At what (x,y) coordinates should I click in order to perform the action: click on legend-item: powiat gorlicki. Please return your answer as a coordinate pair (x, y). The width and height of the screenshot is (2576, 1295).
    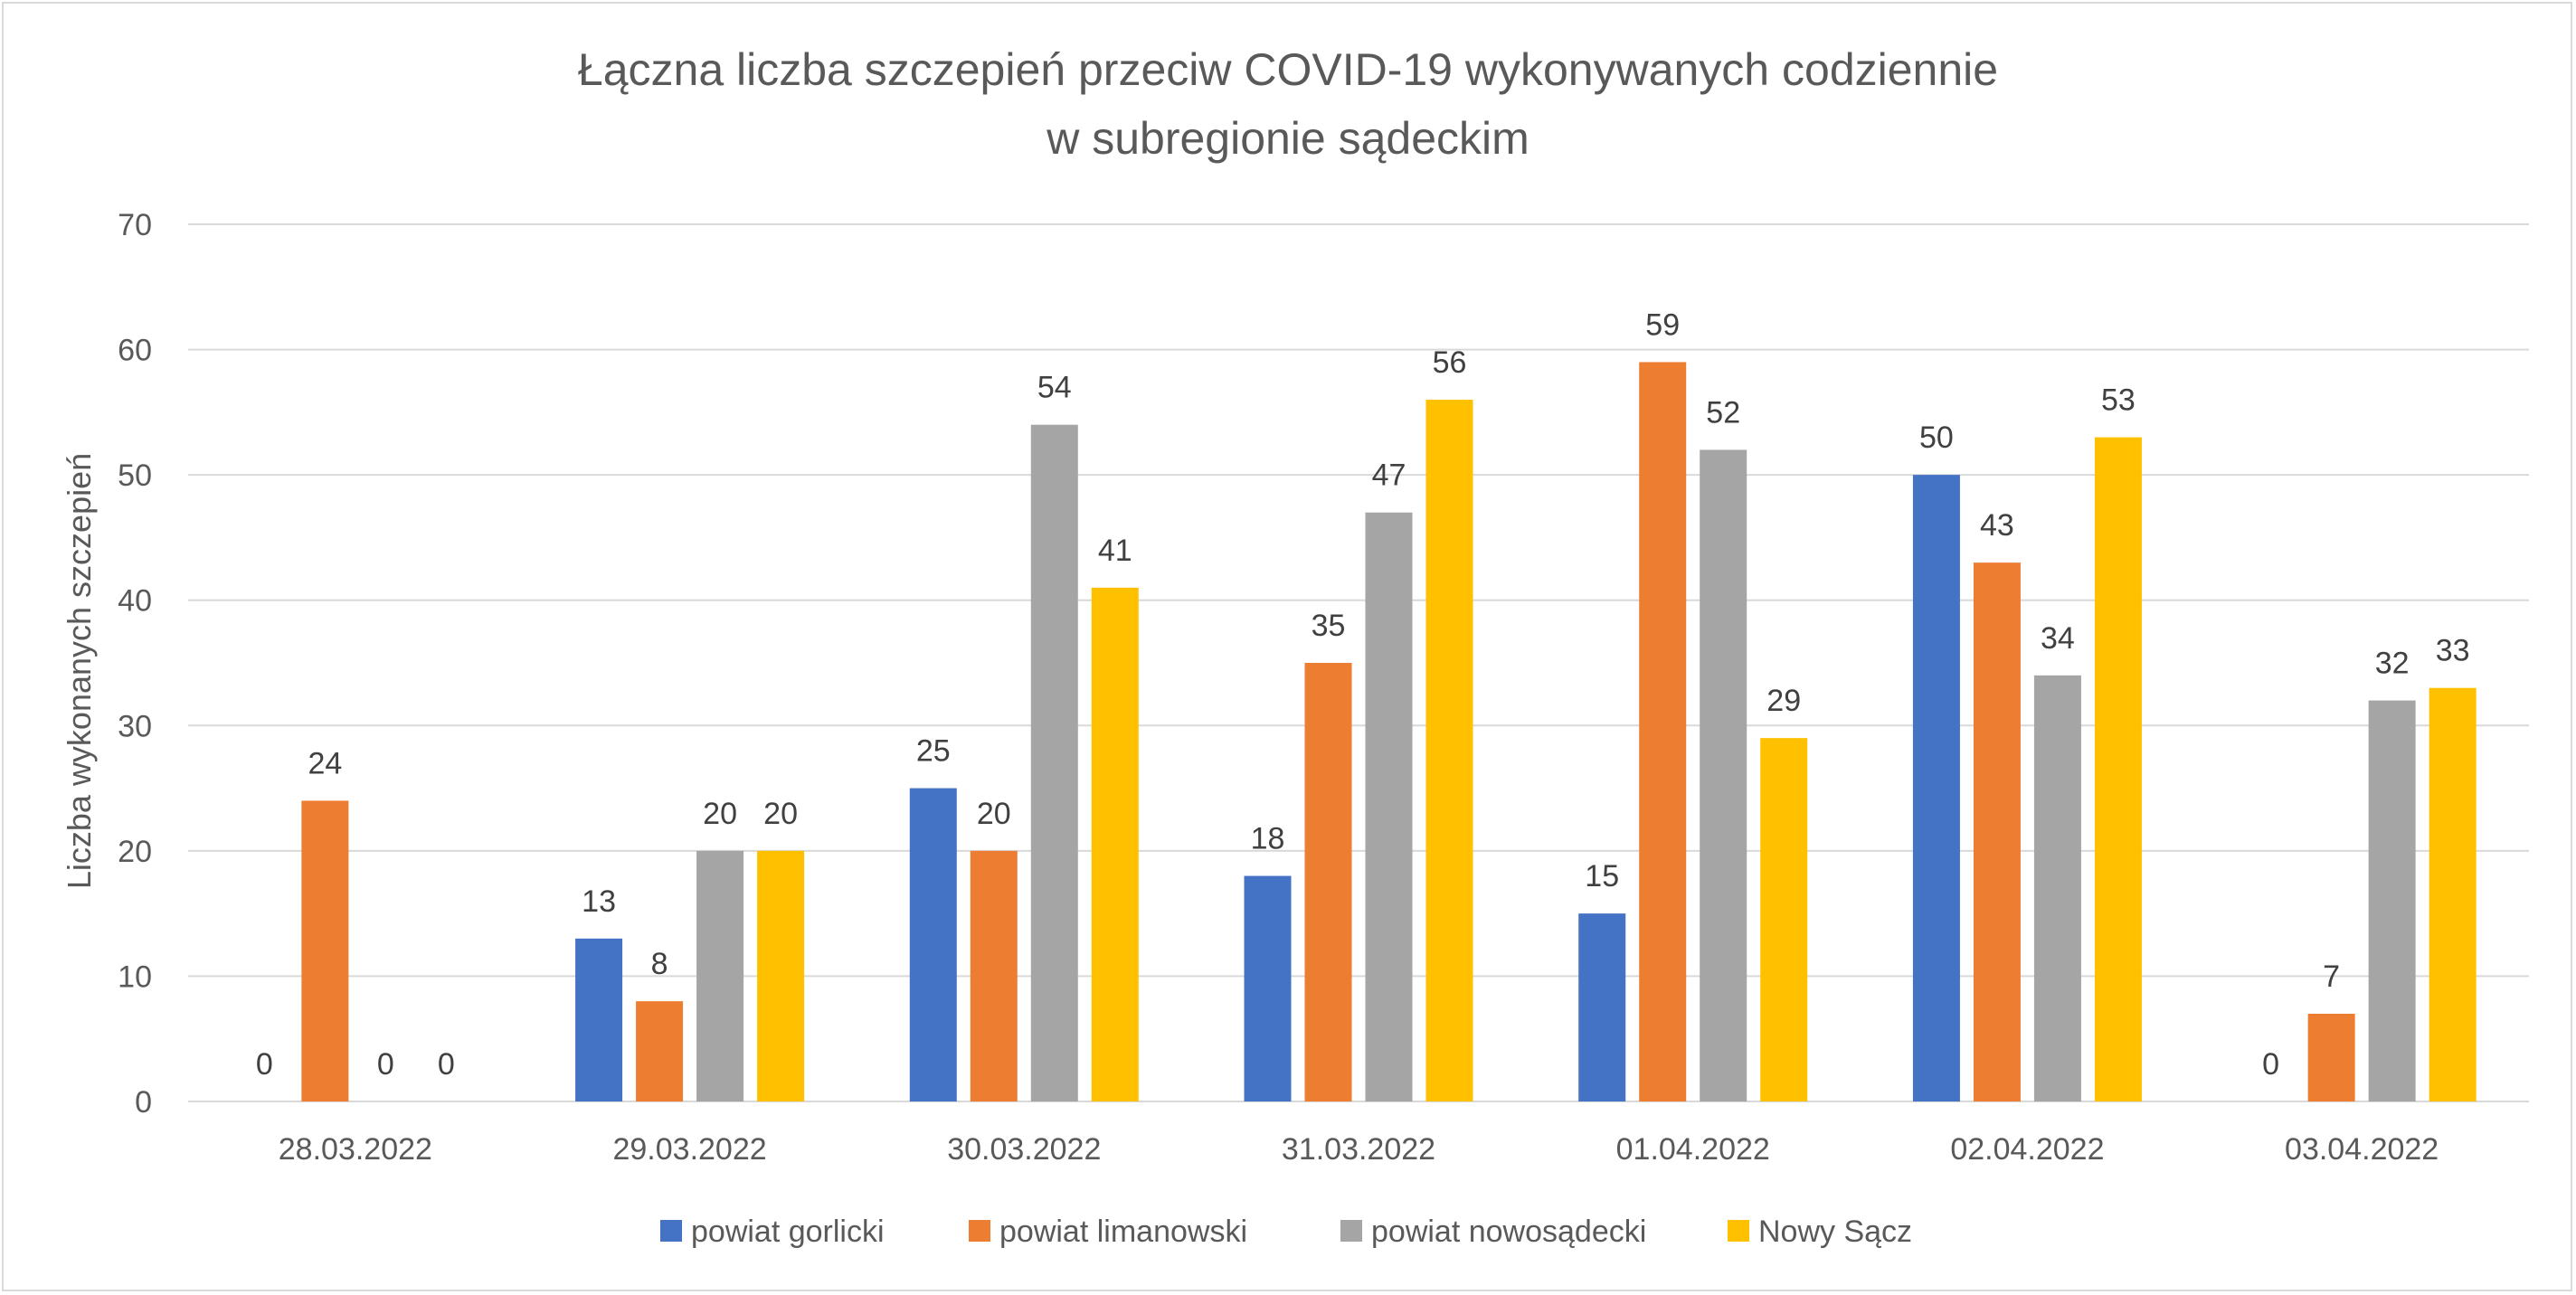
    Looking at the image, I should click on (773, 1232).